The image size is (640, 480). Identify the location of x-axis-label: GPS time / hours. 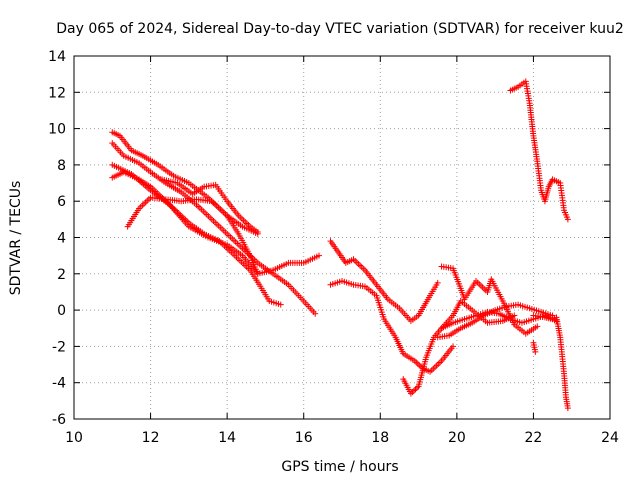
(339, 467).